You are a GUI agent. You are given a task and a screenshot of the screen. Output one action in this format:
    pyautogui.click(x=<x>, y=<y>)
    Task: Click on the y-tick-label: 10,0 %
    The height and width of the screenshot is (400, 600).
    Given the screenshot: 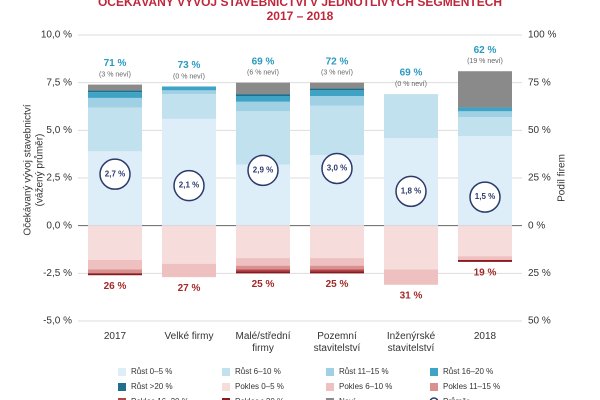 What is the action you would take?
    pyautogui.click(x=56, y=35)
    